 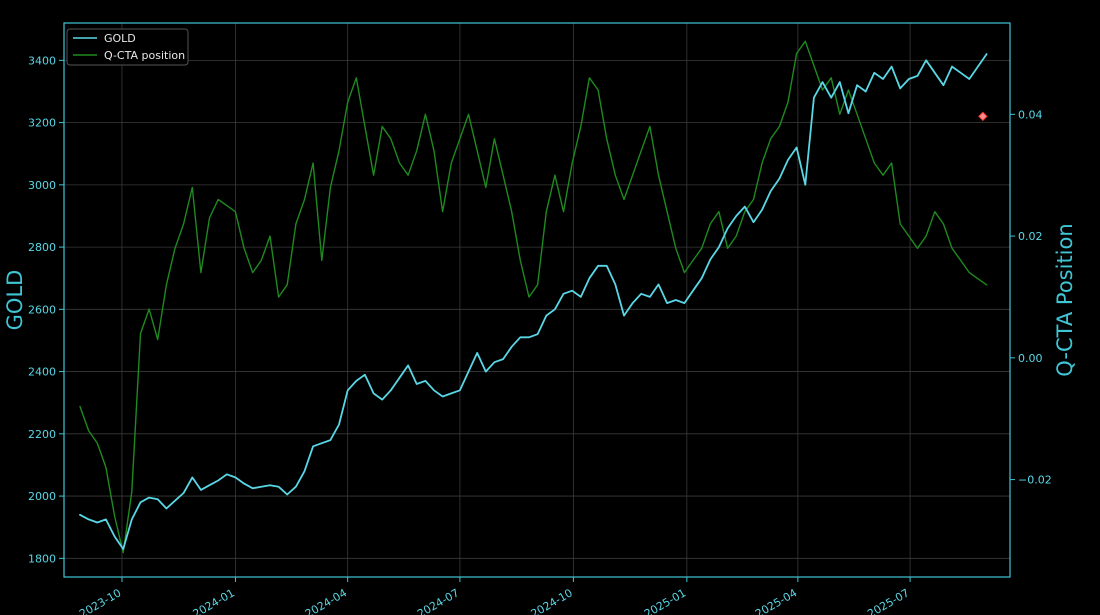 What do you see at coordinates (120, 38) in the screenshot?
I see `legend-label-gold: GOLD` at bounding box center [120, 38].